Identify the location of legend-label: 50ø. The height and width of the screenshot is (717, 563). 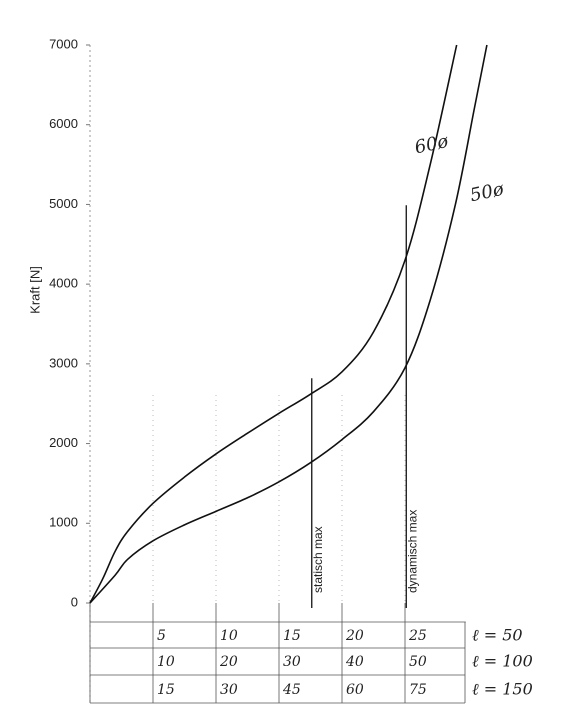
(487, 192).